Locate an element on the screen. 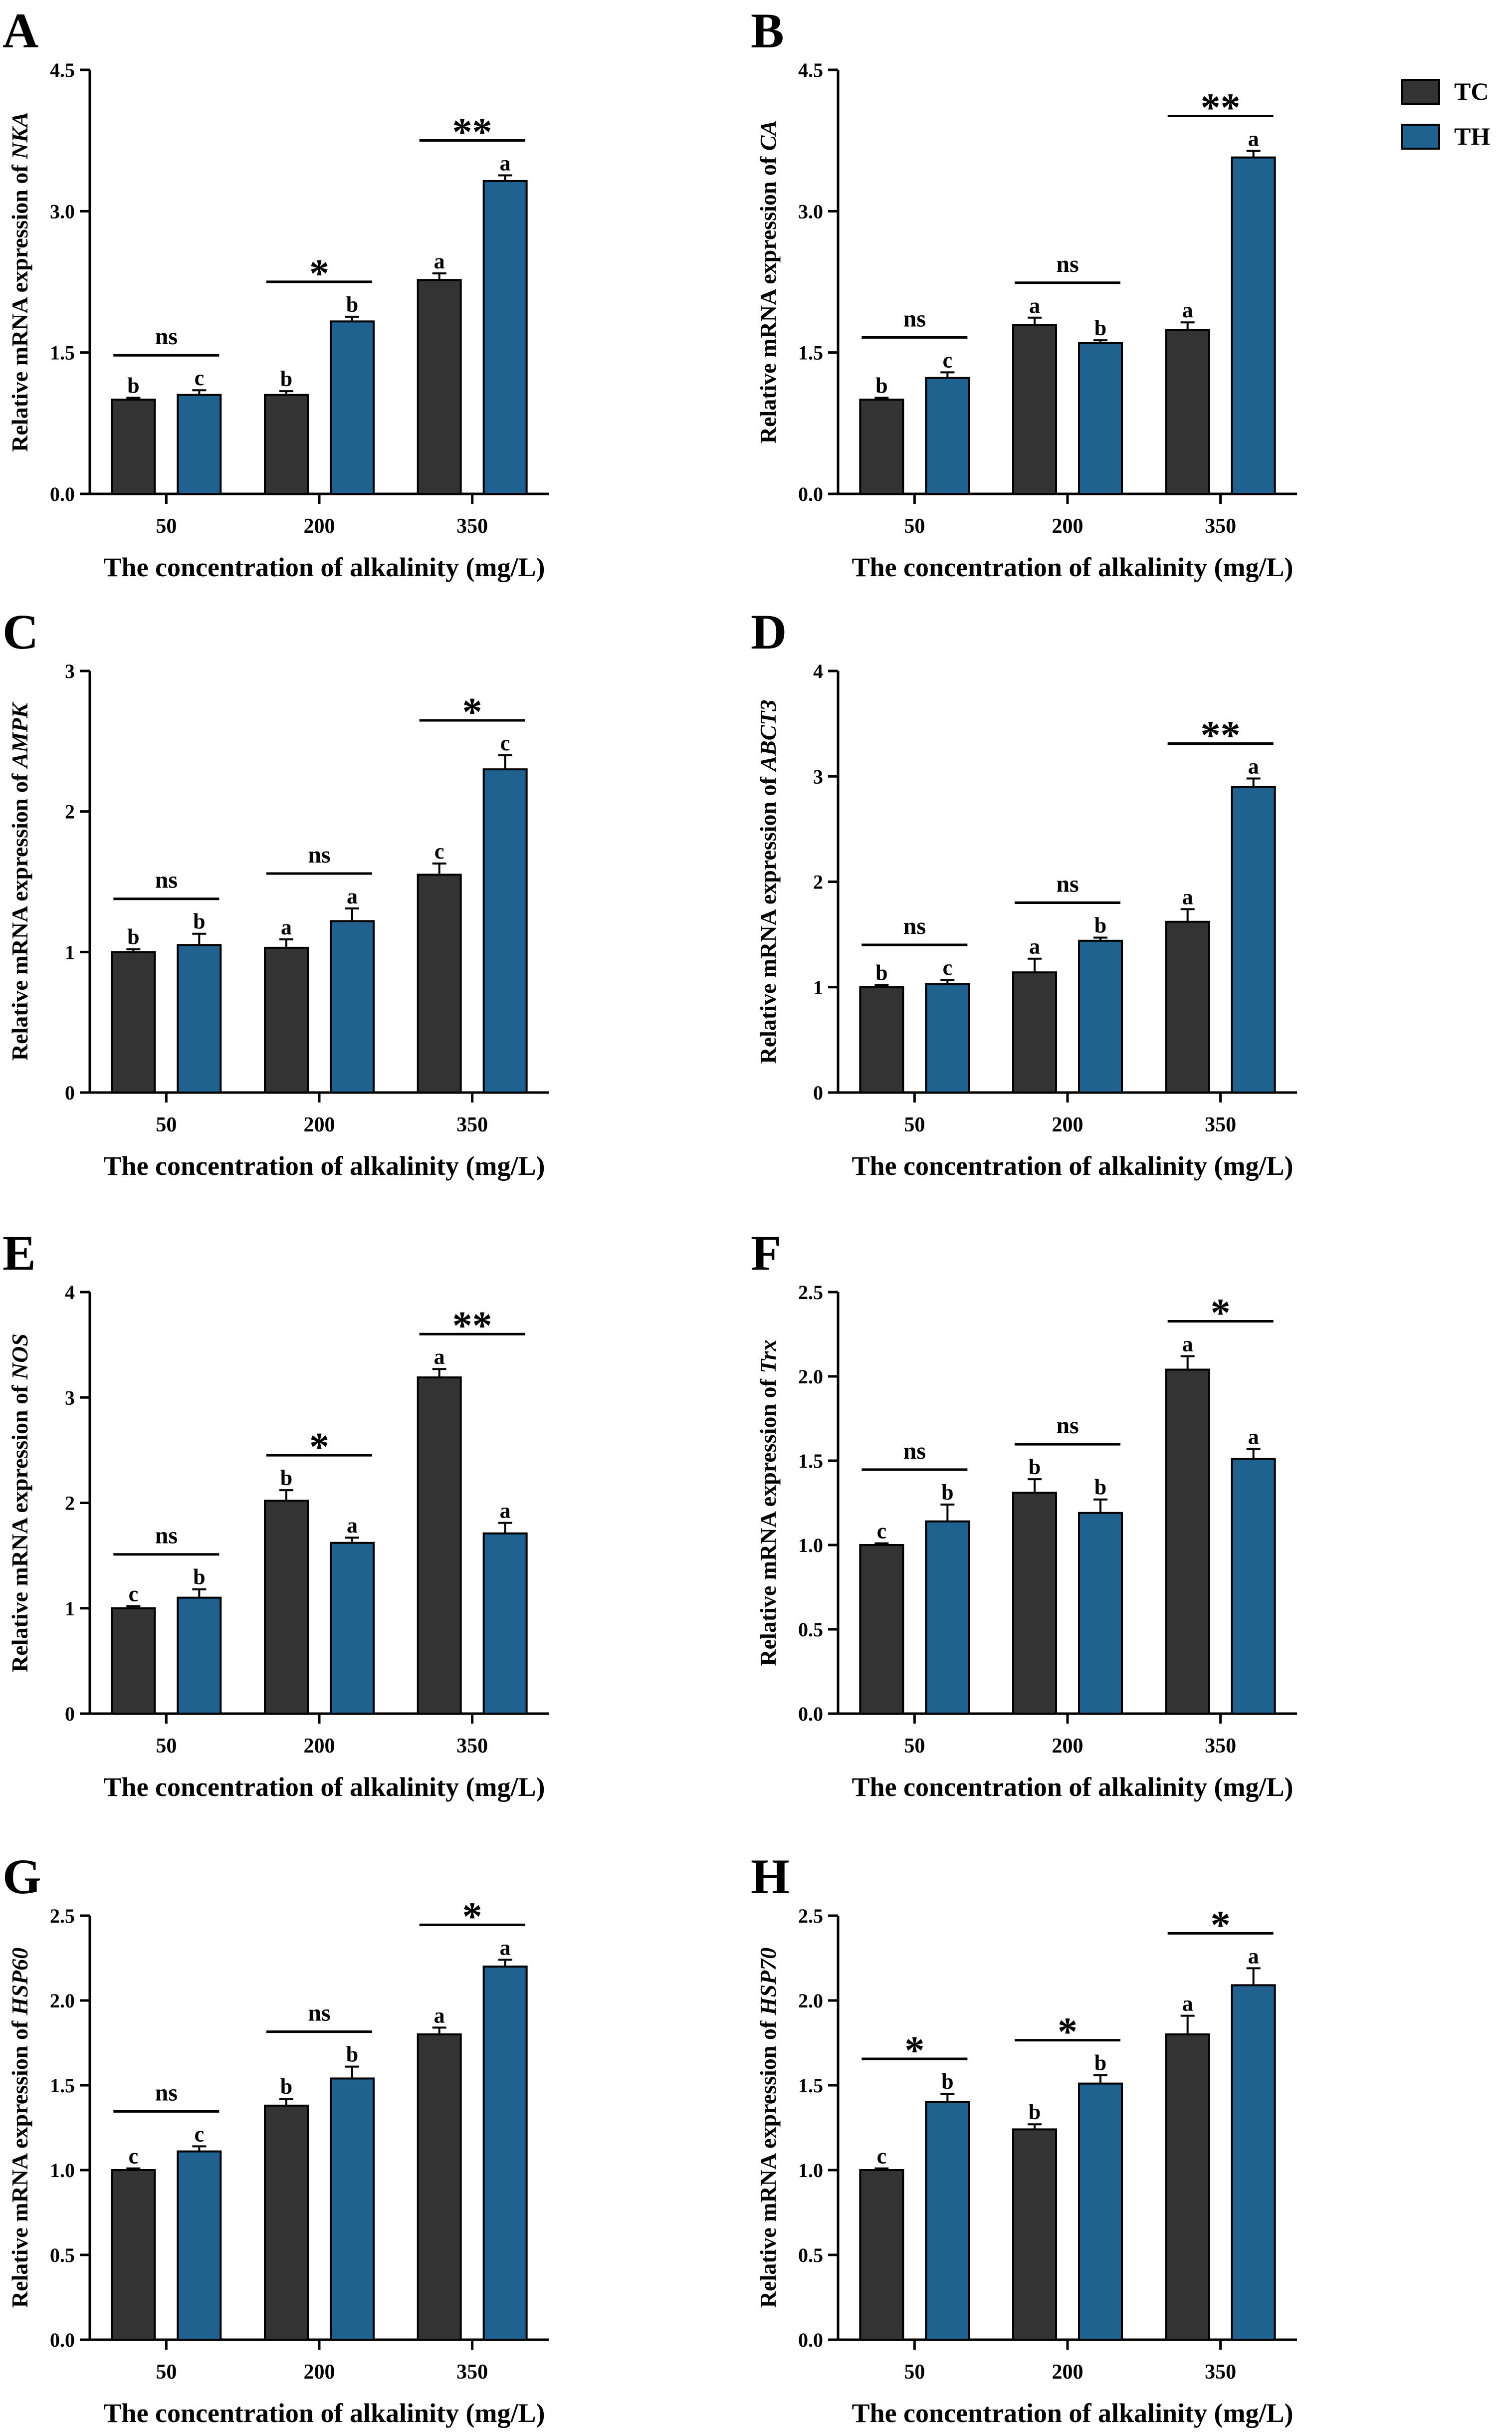 Image resolution: width=1512 pixels, height=2433 pixels. legend-label: TC is located at coordinates (1471, 91).